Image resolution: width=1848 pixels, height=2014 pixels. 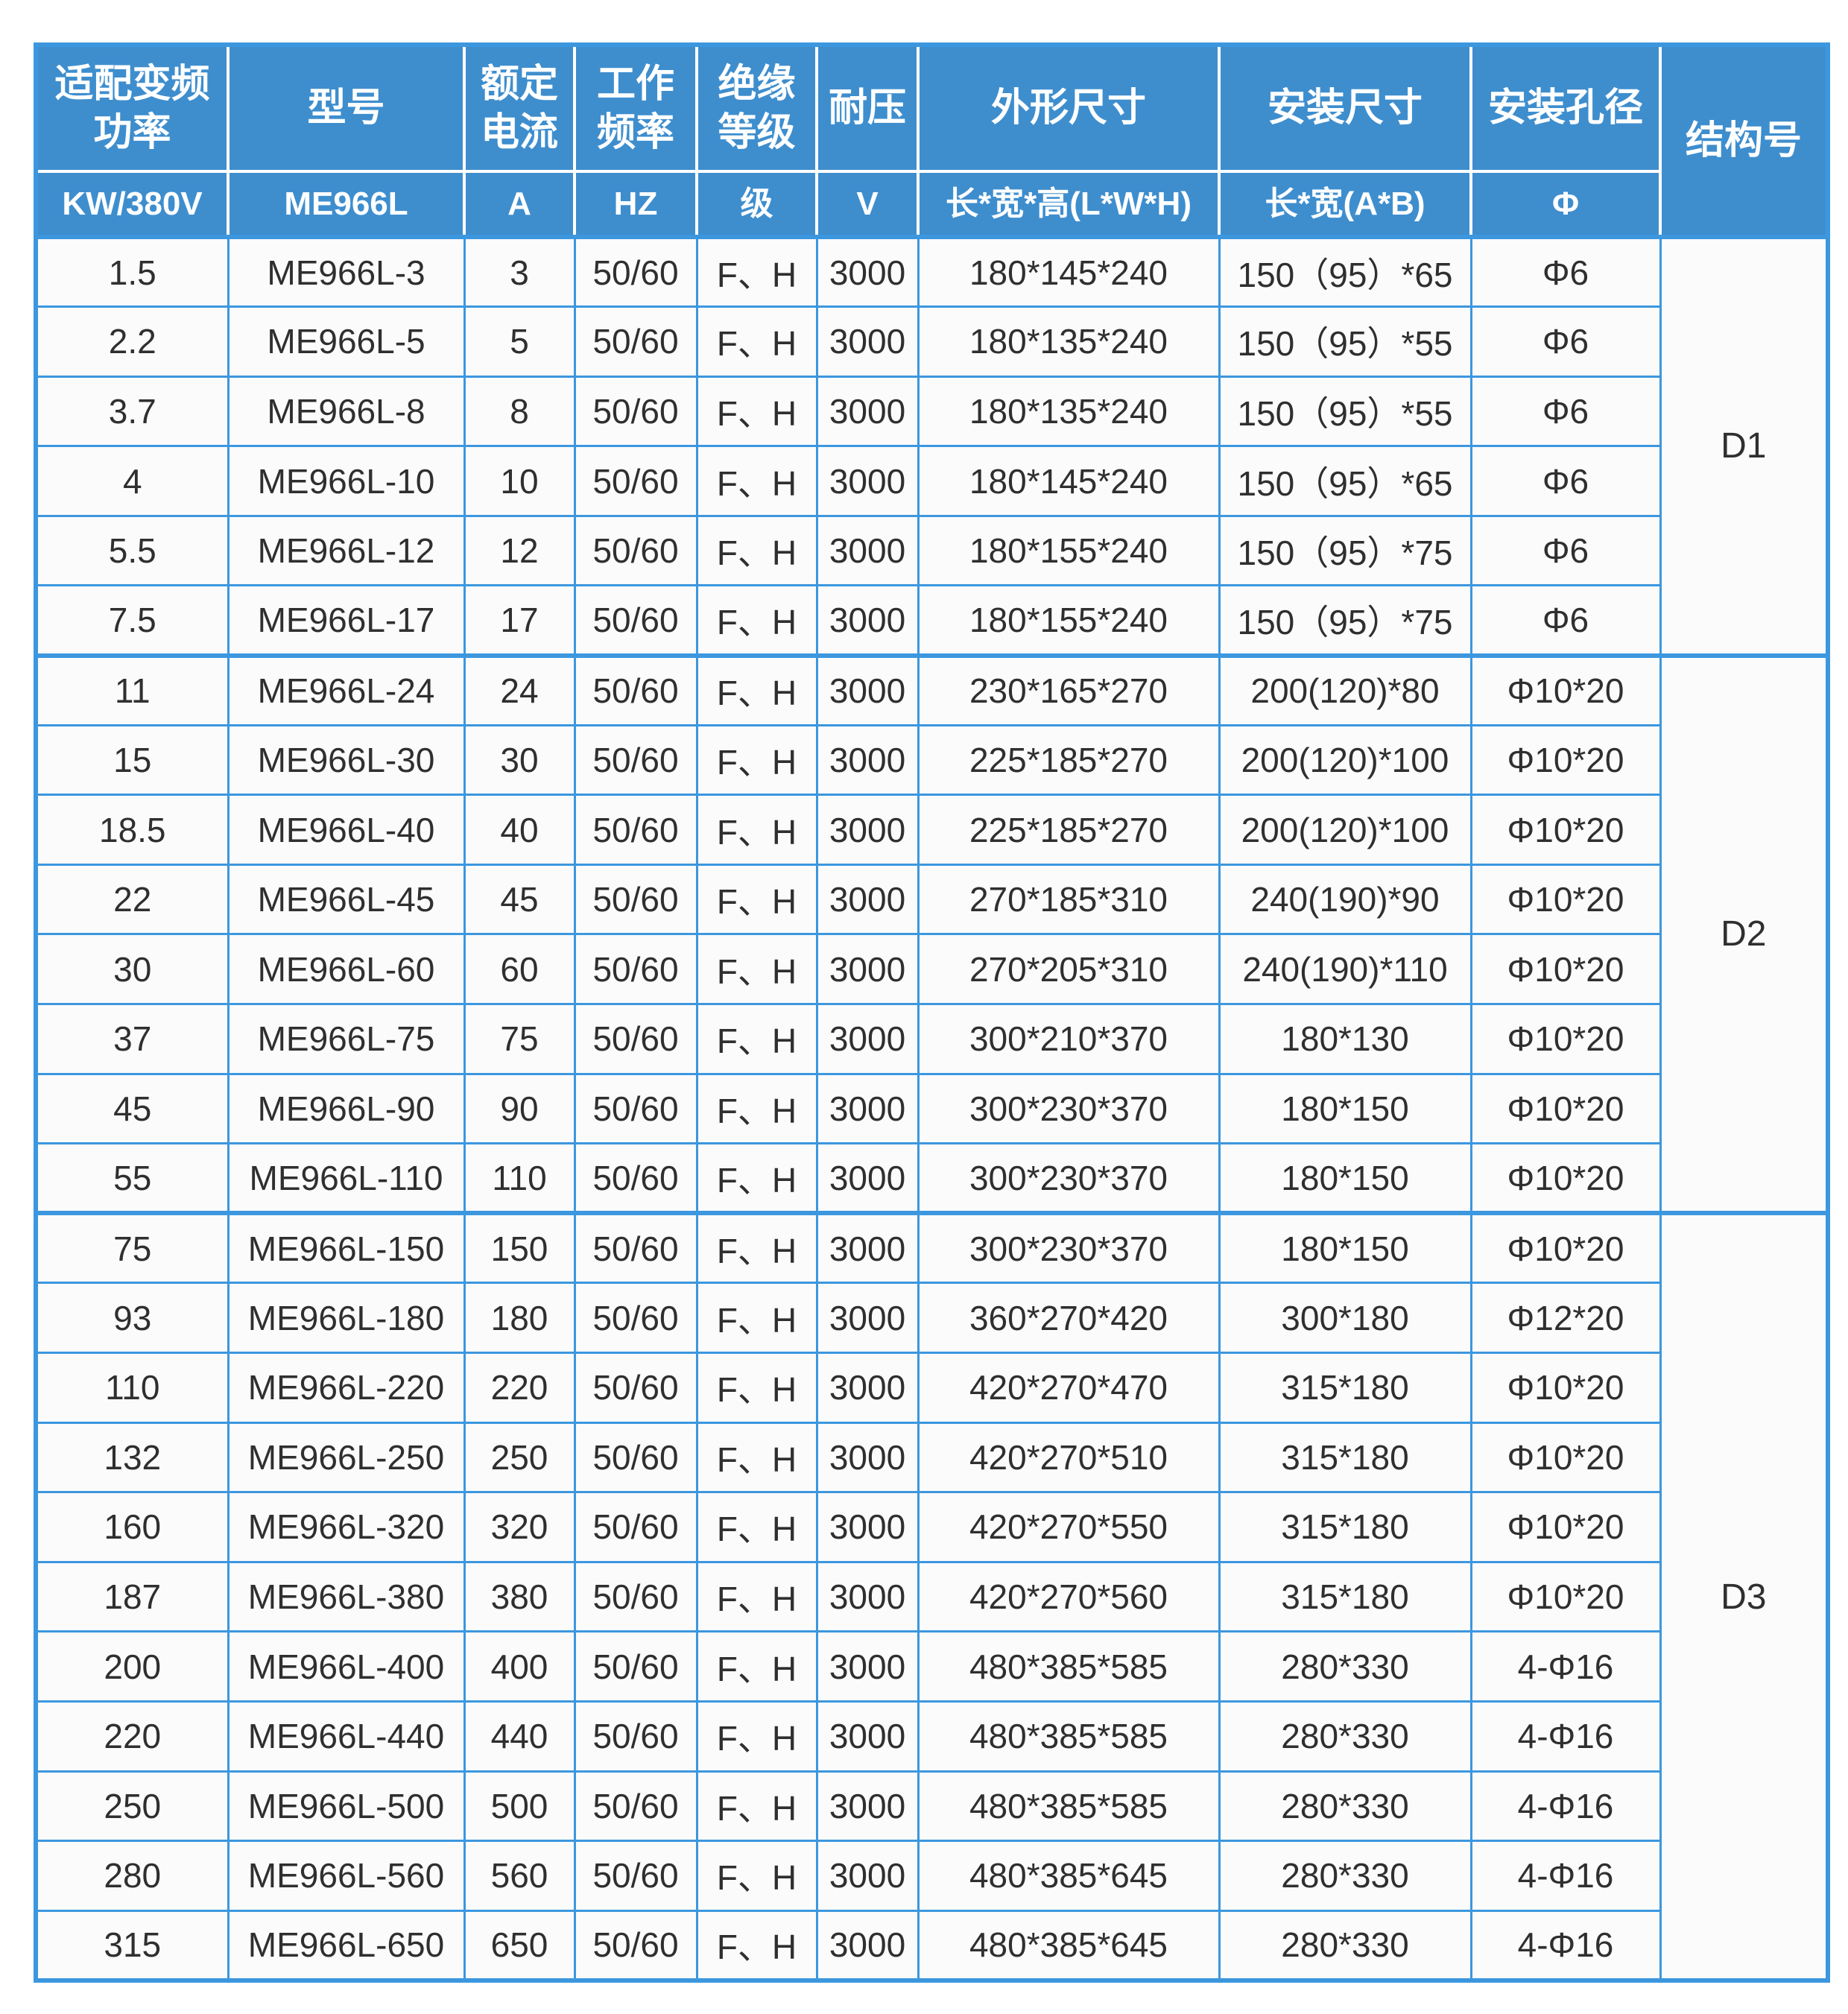 I want to click on cell-hole: Φ6, so click(x=1565, y=481).